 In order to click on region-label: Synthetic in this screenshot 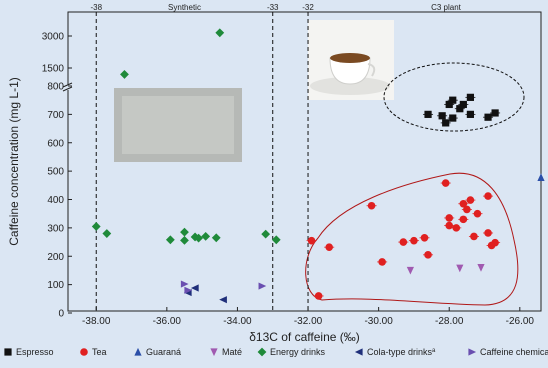, I will do `click(184, 7)`.